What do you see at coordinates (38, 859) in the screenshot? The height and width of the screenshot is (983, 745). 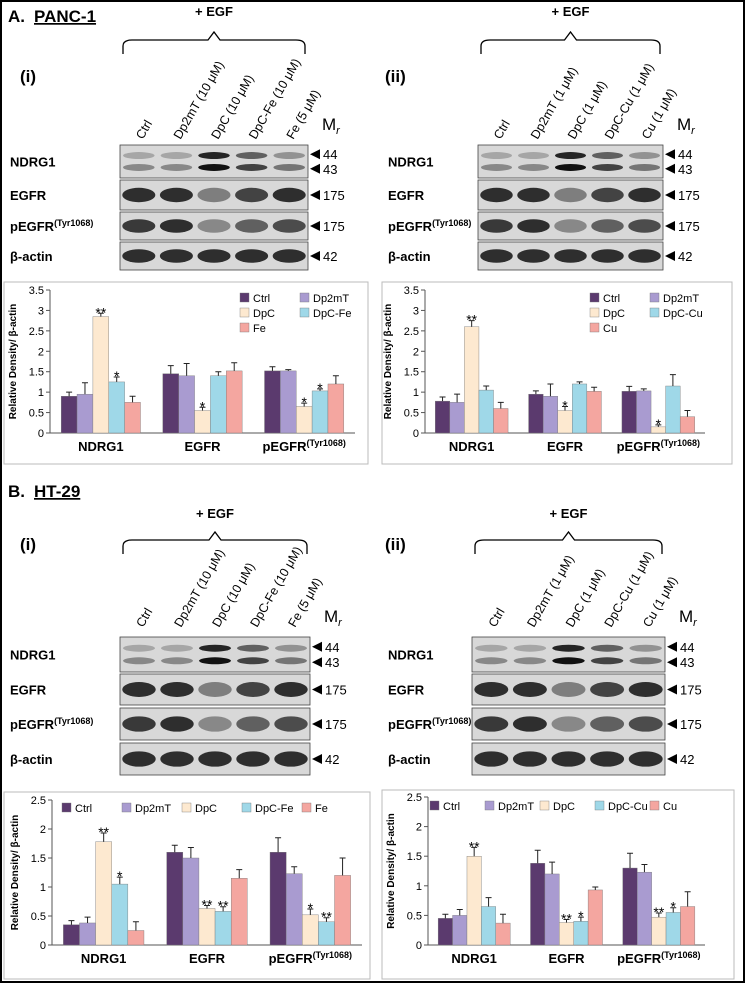 I see `y-tick-label: 1.5` at bounding box center [38, 859].